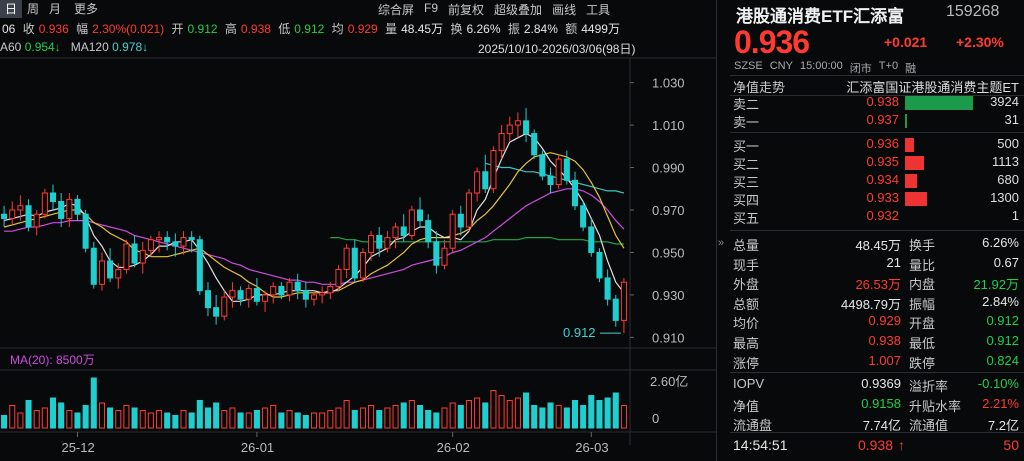 Image resolution: width=1024 pixels, height=461 pixels. I want to click on close-value: 0.936, so click(53, 29).